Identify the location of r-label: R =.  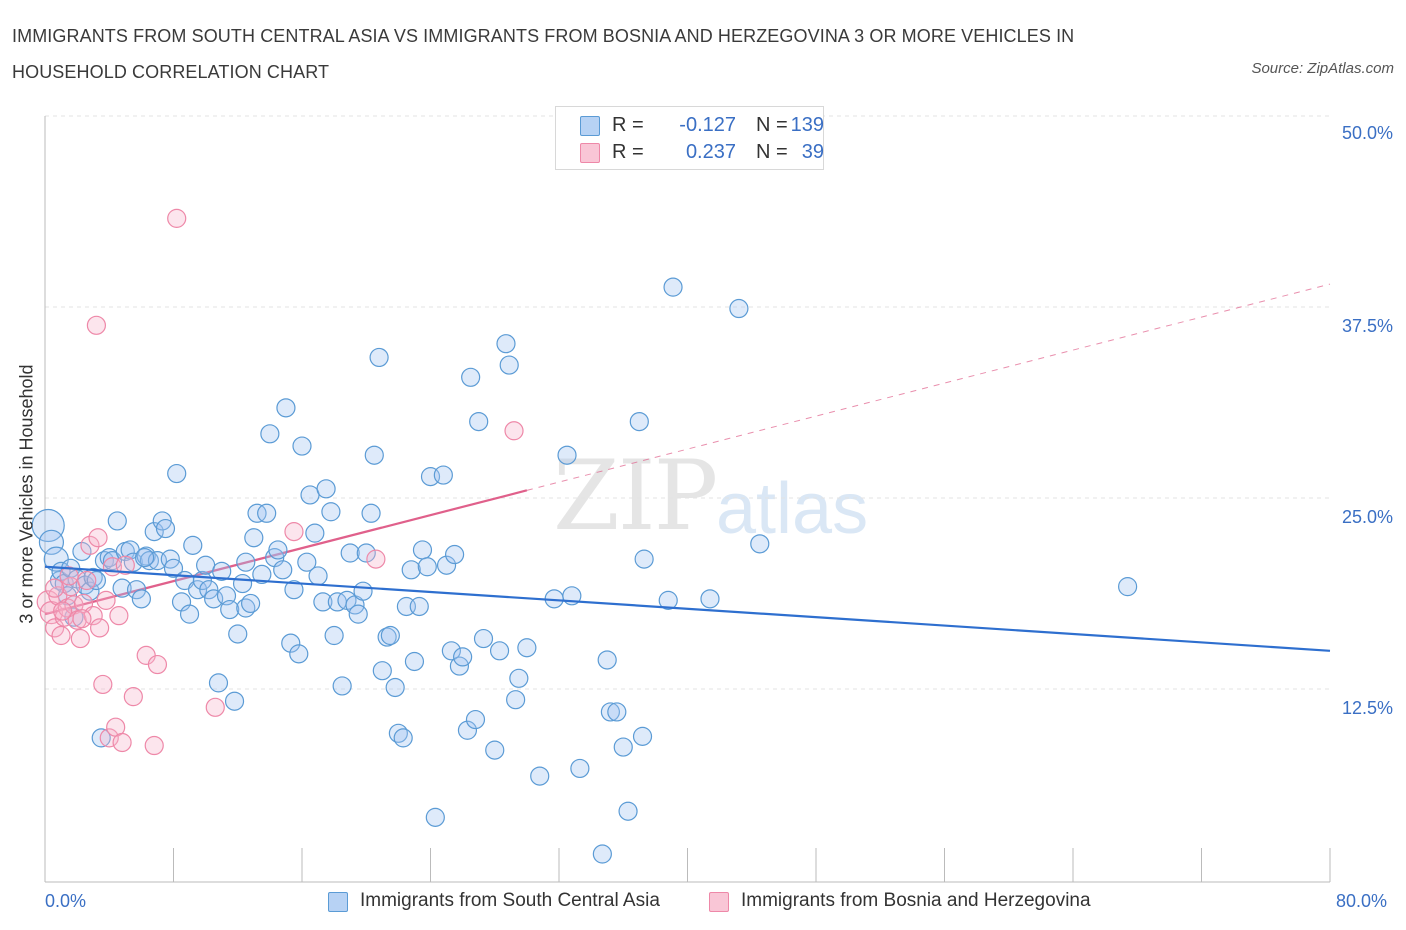
(628, 152).